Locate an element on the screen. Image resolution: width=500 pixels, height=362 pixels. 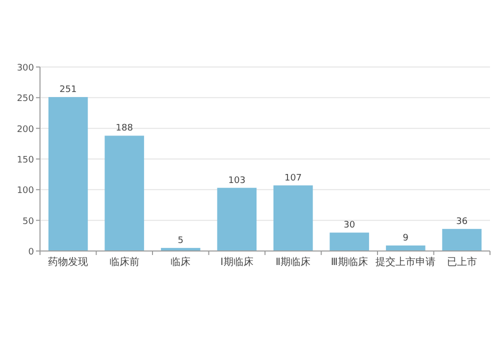
x-tick-label: 临床前 is located at coordinates (124, 262).